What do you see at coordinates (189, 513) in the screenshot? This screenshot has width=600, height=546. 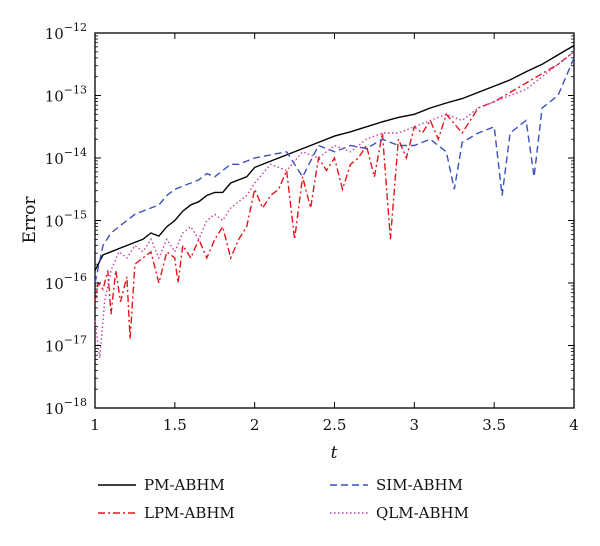 I see `legend-label-lpm-abhm: LPM-ABHM` at bounding box center [189, 513].